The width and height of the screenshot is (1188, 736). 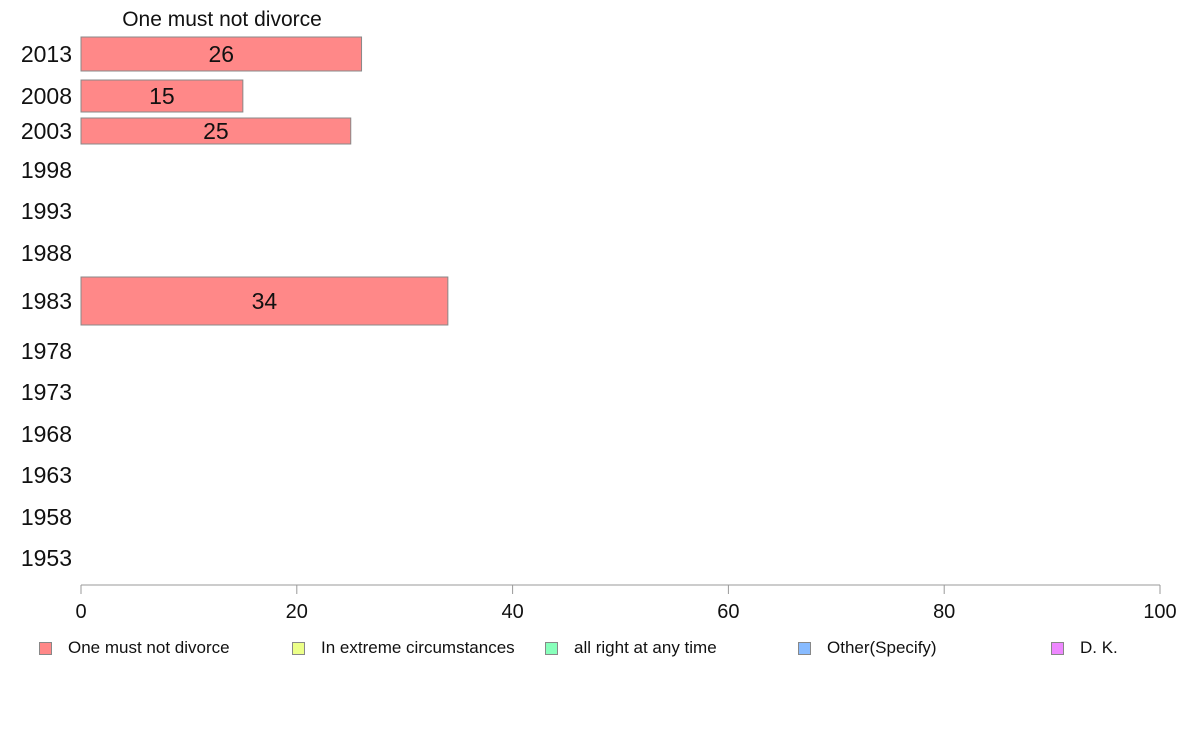 I want to click on x-tick-label: 80, so click(x=944, y=612).